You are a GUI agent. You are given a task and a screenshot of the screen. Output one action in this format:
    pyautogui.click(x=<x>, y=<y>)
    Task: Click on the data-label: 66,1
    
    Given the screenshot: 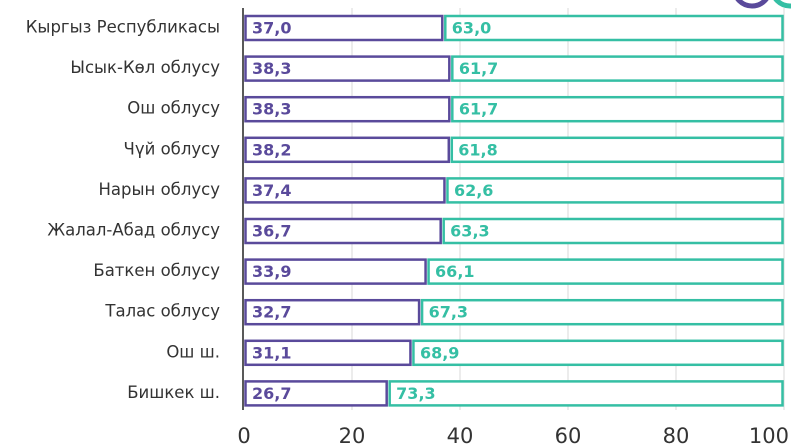 What is the action you would take?
    pyautogui.click(x=454, y=271)
    